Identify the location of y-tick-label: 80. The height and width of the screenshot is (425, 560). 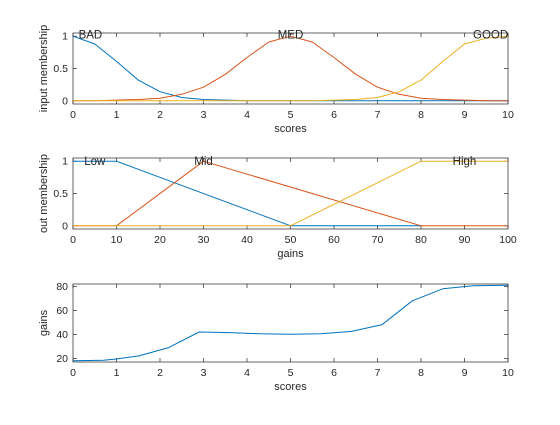
(62, 287).